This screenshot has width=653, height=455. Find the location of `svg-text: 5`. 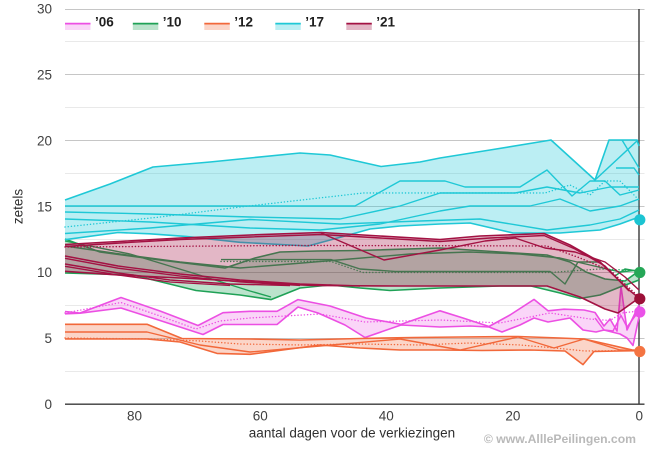

svg-text: 5 is located at coordinates (48, 338).